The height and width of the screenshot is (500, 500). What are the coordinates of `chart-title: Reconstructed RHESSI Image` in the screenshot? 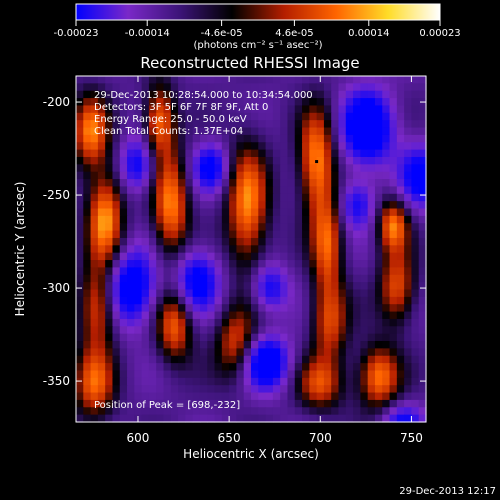 It's located at (249, 63).